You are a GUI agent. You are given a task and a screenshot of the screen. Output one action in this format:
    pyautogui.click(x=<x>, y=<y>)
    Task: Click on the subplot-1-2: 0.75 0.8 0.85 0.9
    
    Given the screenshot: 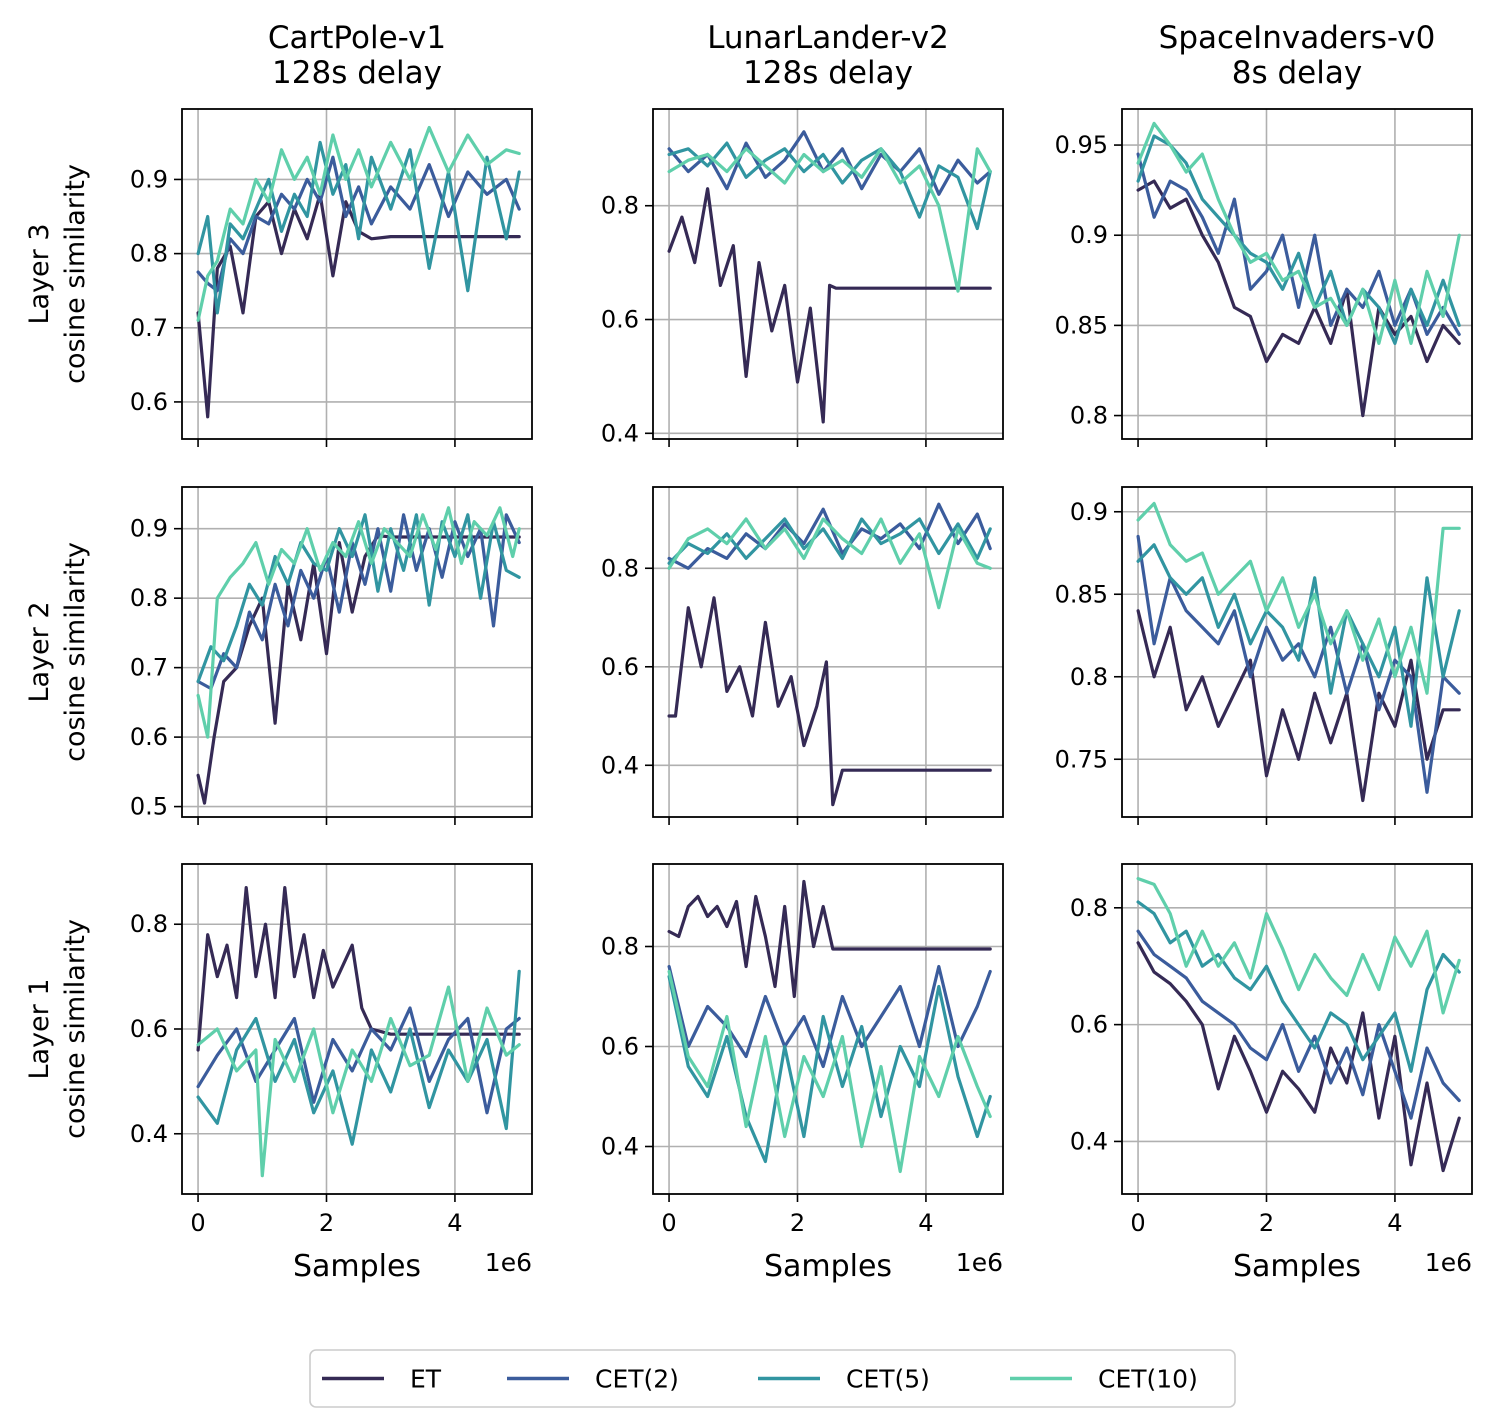 What is the action you would take?
    pyautogui.click(x=1264, y=655)
    